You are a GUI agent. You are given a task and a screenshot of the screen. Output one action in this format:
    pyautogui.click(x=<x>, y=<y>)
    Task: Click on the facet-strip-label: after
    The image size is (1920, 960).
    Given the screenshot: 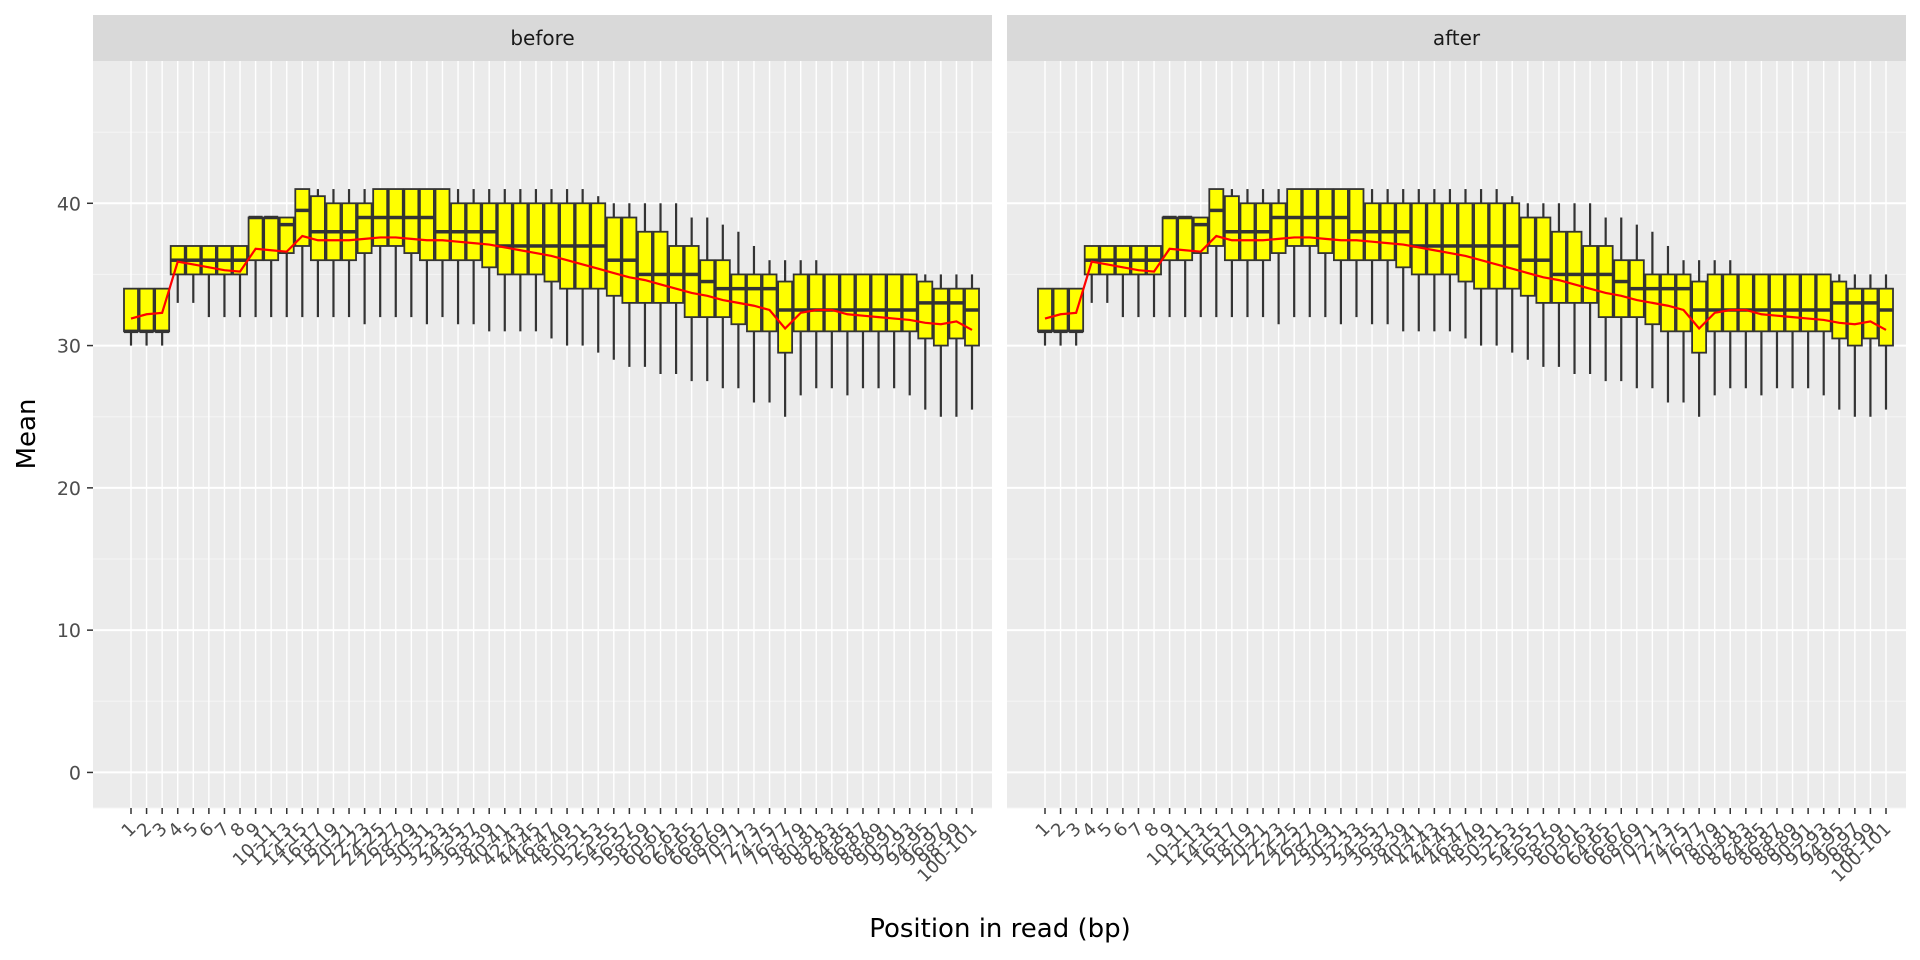 What is the action you would take?
    pyautogui.click(x=1457, y=38)
    